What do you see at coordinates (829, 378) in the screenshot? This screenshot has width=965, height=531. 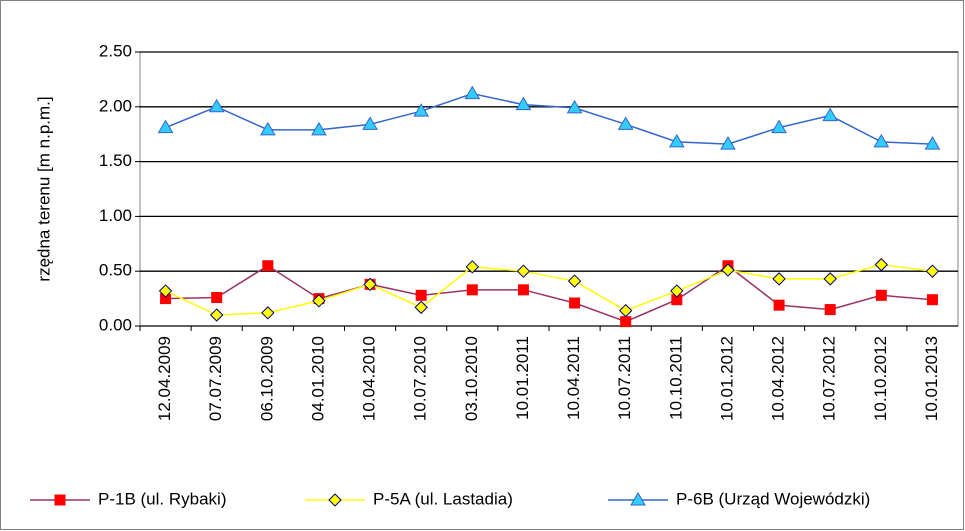 I see `x-tick-label: 10.07.2012` at bounding box center [829, 378].